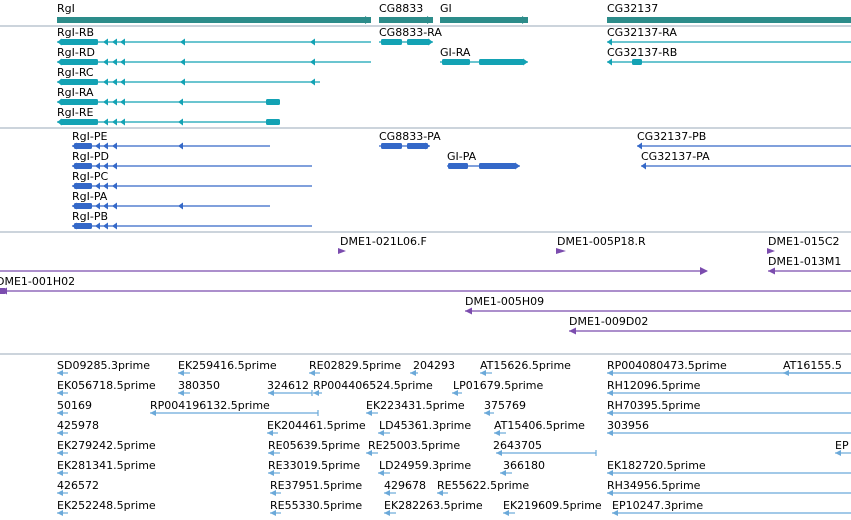 Image resolution: width=851 pixels, height=520 pixels. Describe the element at coordinates (658, 305) in the screenshot. I see `clone-feature: DME1-005H09` at that location.